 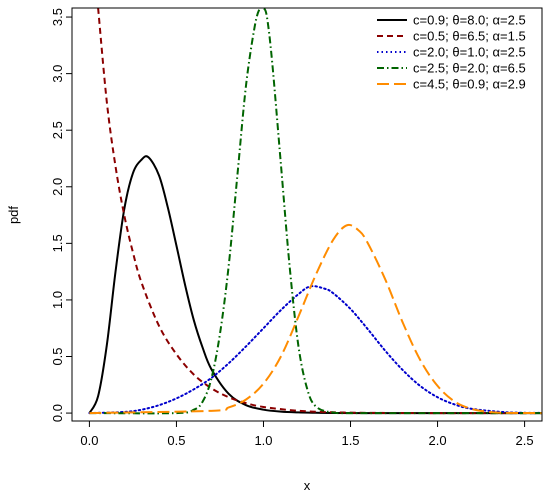 I want to click on x-axis: 0.0 0.5 1.0 1.5 2.0 2.5, so click(x=307, y=434).